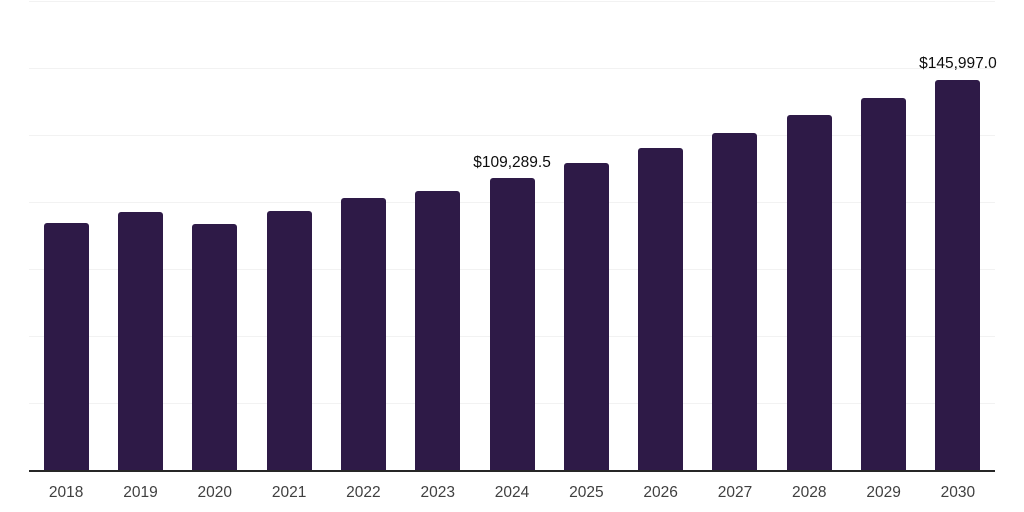 The width and height of the screenshot is (1024, 512). I want to click on bar-2030, so click(958, 275).